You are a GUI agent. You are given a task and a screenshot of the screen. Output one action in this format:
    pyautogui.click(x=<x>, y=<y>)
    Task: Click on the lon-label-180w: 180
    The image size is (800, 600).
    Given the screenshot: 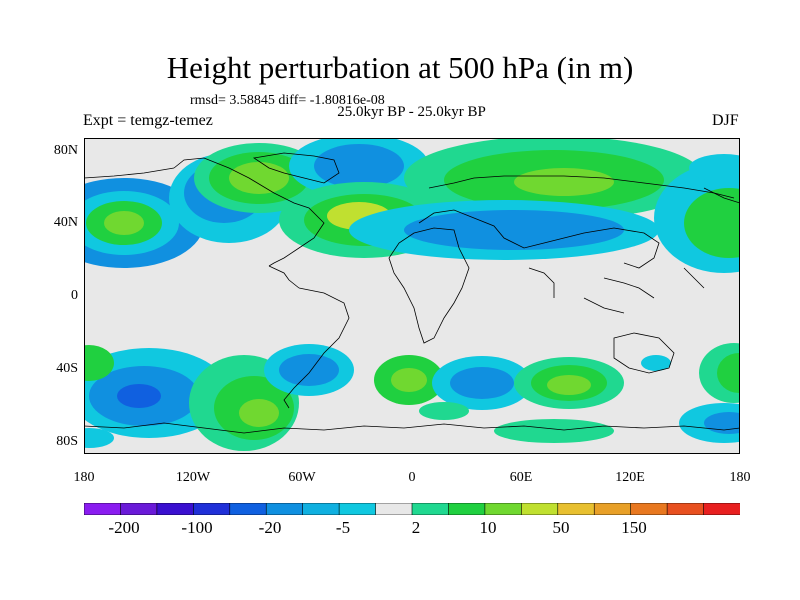 What is the action you would take?
    pyautogui.click(x=84, y=477)
    